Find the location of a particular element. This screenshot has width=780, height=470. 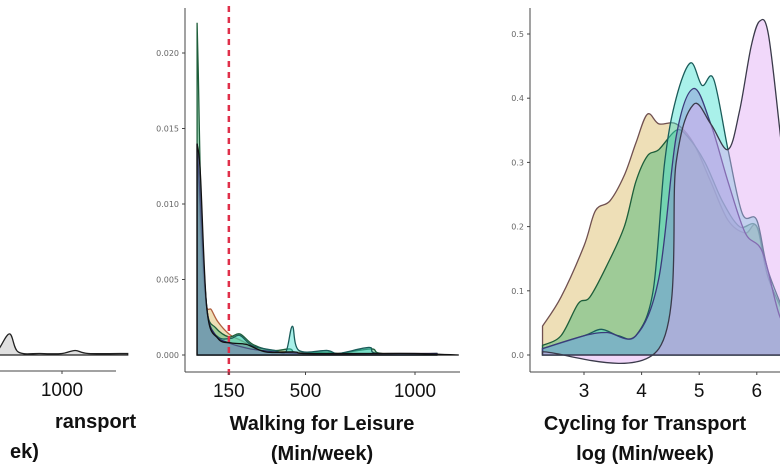

y-tick-label: 0.5 is located at coordinates (517, 34).